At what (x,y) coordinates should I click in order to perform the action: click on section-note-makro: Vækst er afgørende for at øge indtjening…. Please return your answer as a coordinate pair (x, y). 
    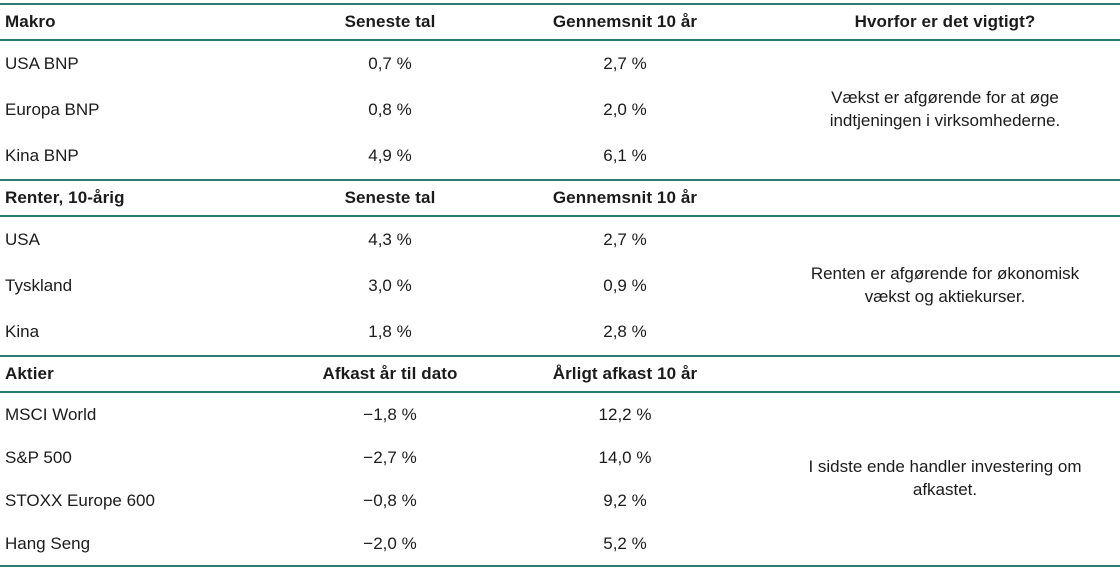
    Looking at the image, I should click on (945, 109).